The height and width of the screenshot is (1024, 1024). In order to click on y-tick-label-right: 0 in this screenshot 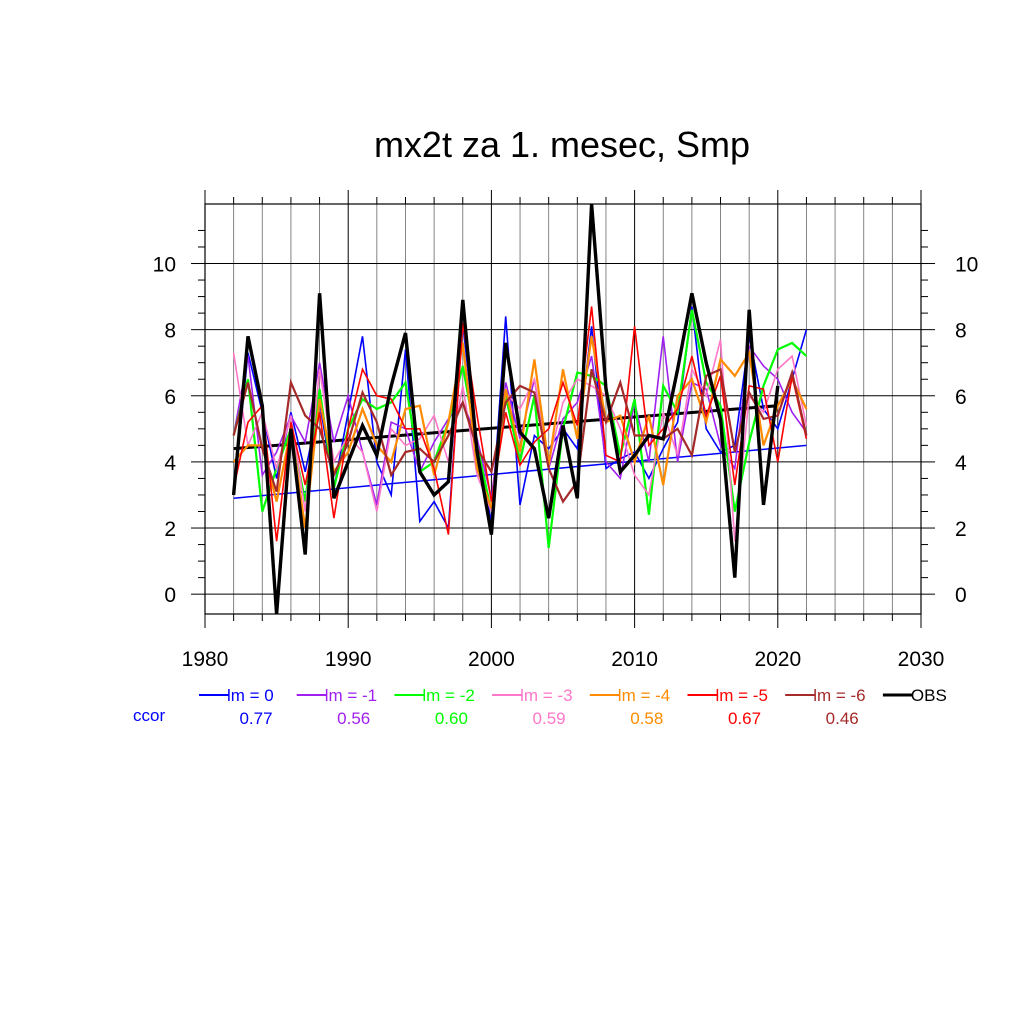, I will do `click(961, 595)`.